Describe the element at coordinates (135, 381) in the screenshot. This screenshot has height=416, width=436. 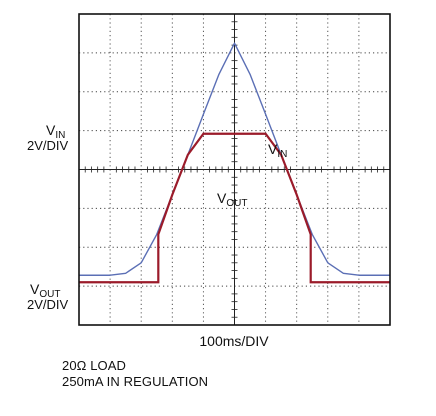
I see `note-regulation: 250mA IN REGULATION` at that location.